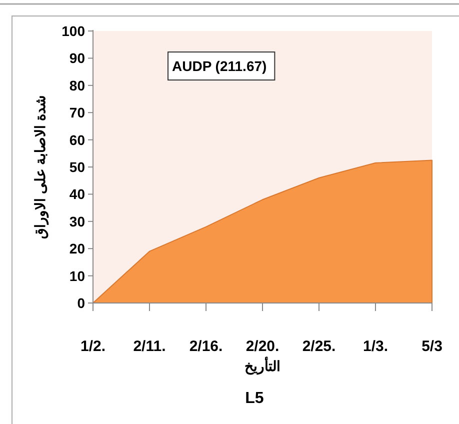 The width and height of the screenshot is (459, 424). I want to click on x-tick-label: 1/2., so click(93, 346).